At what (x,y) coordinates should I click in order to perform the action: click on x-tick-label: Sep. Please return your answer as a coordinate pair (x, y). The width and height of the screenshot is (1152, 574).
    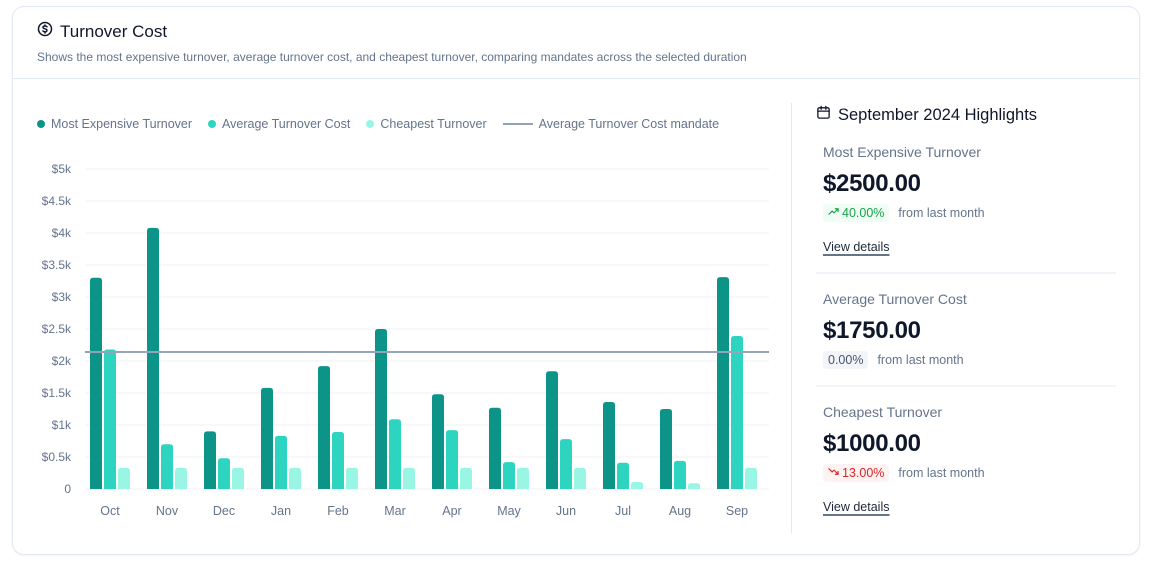
    Looking at the image, I should click on (737, 511).